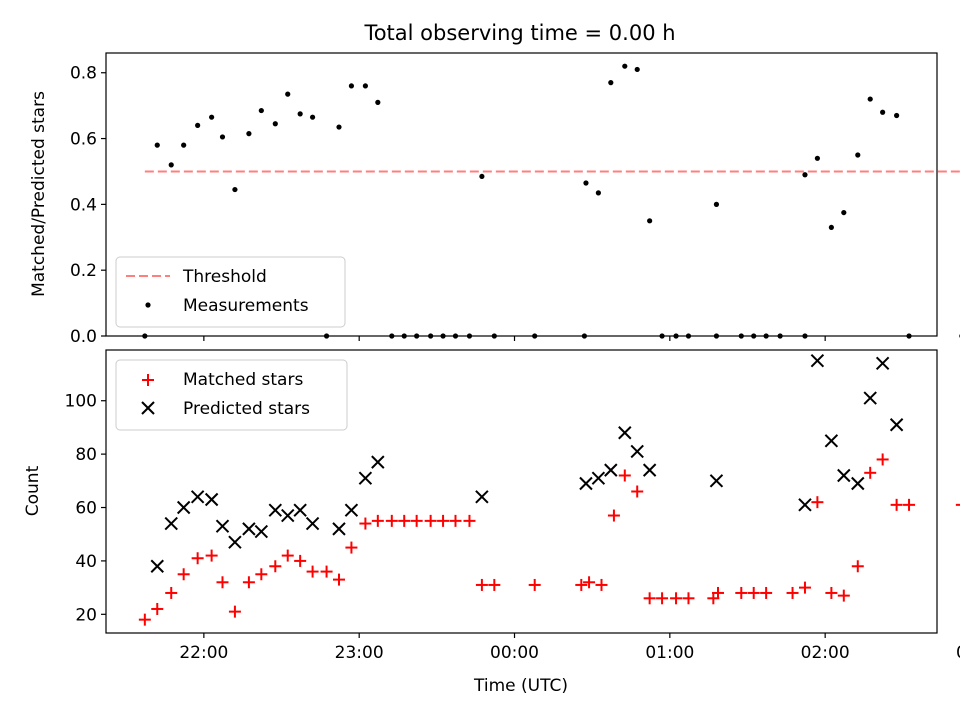 Image resolution: width=960 pixels, height=720 pixels. What do you see at coordinates (203, 653) in the screenshot?
I see `x-tick-label: 22:00` at bounding box center [203, 653].